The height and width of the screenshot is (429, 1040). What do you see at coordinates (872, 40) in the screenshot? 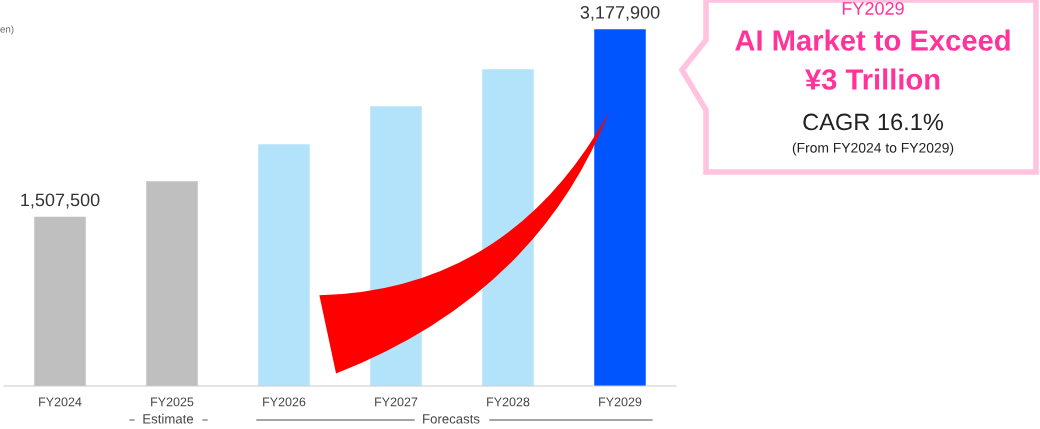
I see `text: AI Market to Exceed` at bounding box center [872, 40].